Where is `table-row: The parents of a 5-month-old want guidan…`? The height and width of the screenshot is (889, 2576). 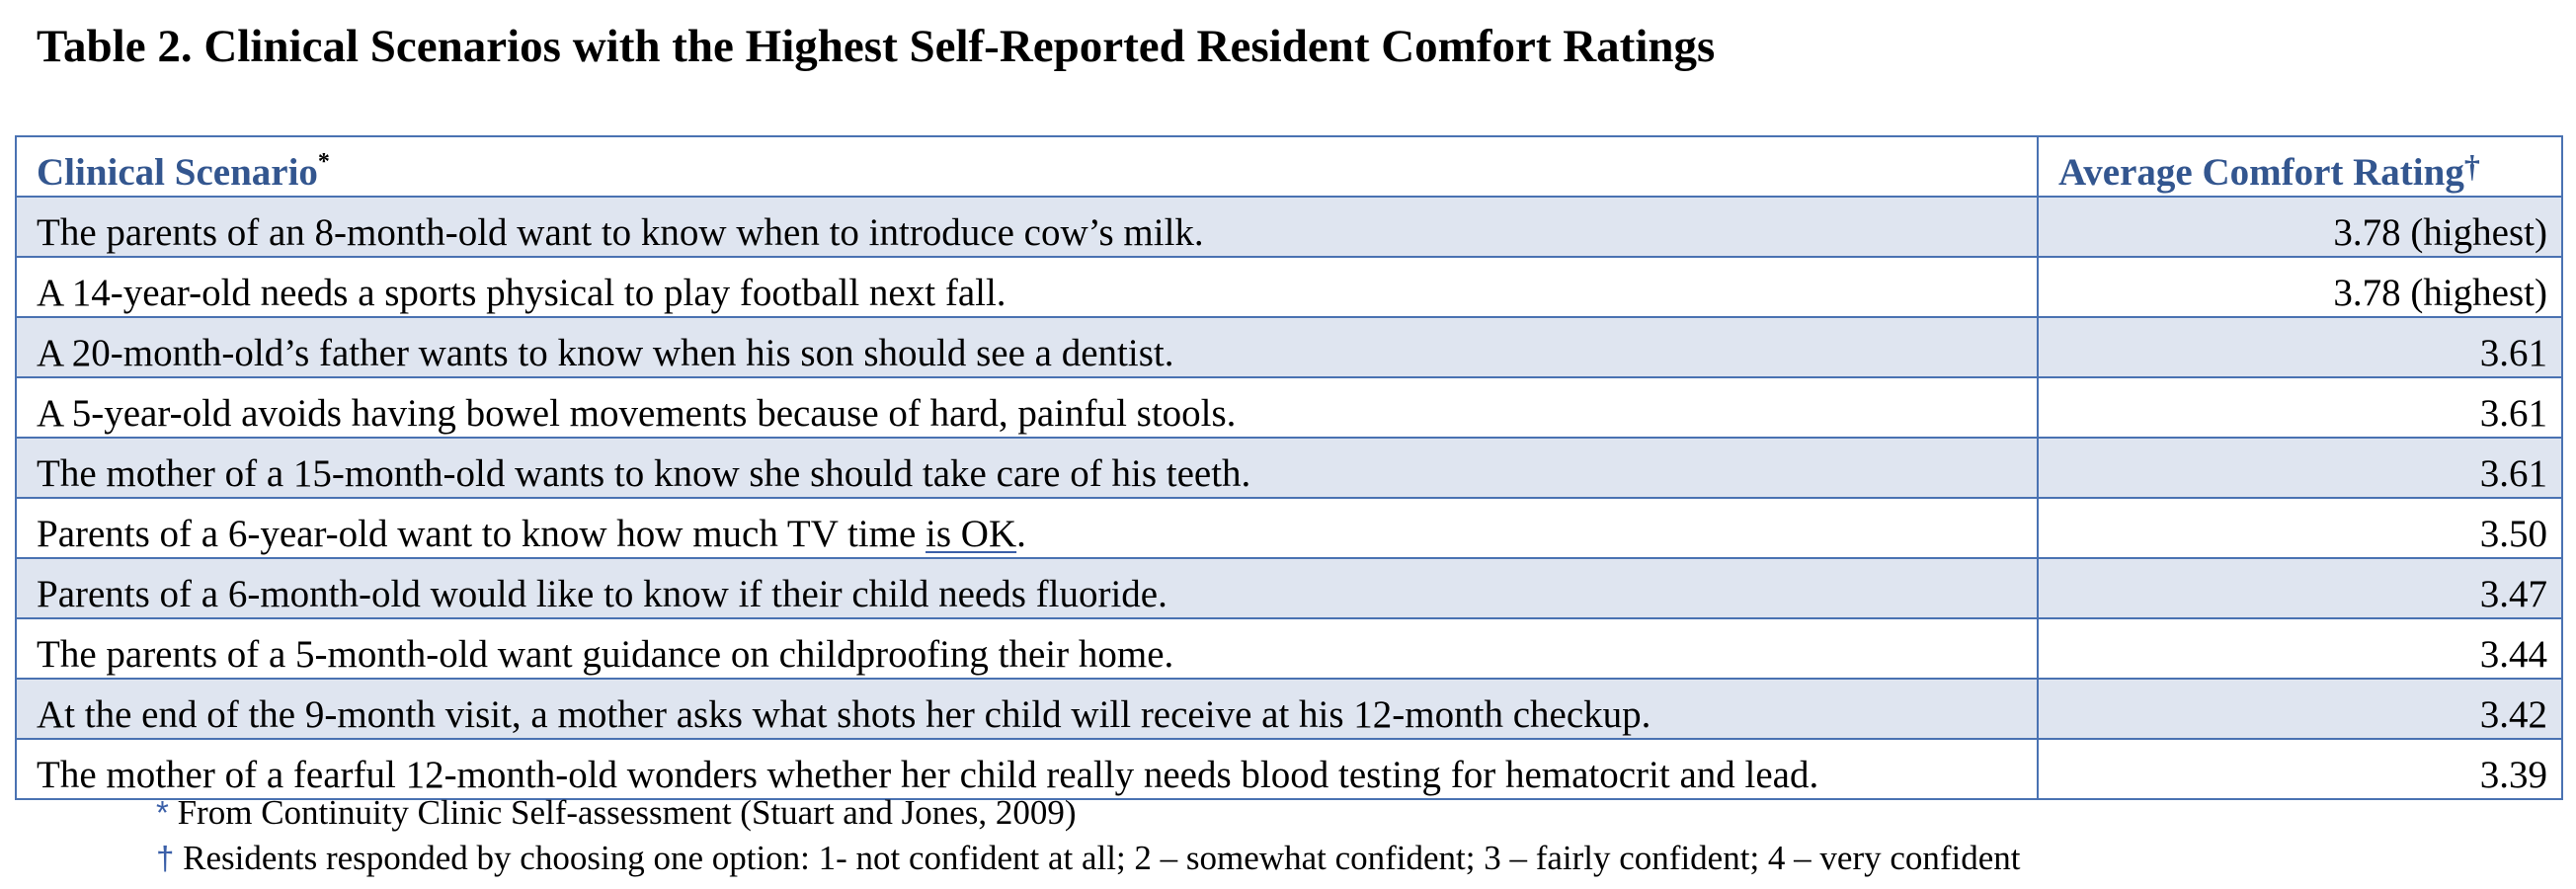
table-row: The parents of a 5-month-old want guidan… is located at coordinates (1289, 648).